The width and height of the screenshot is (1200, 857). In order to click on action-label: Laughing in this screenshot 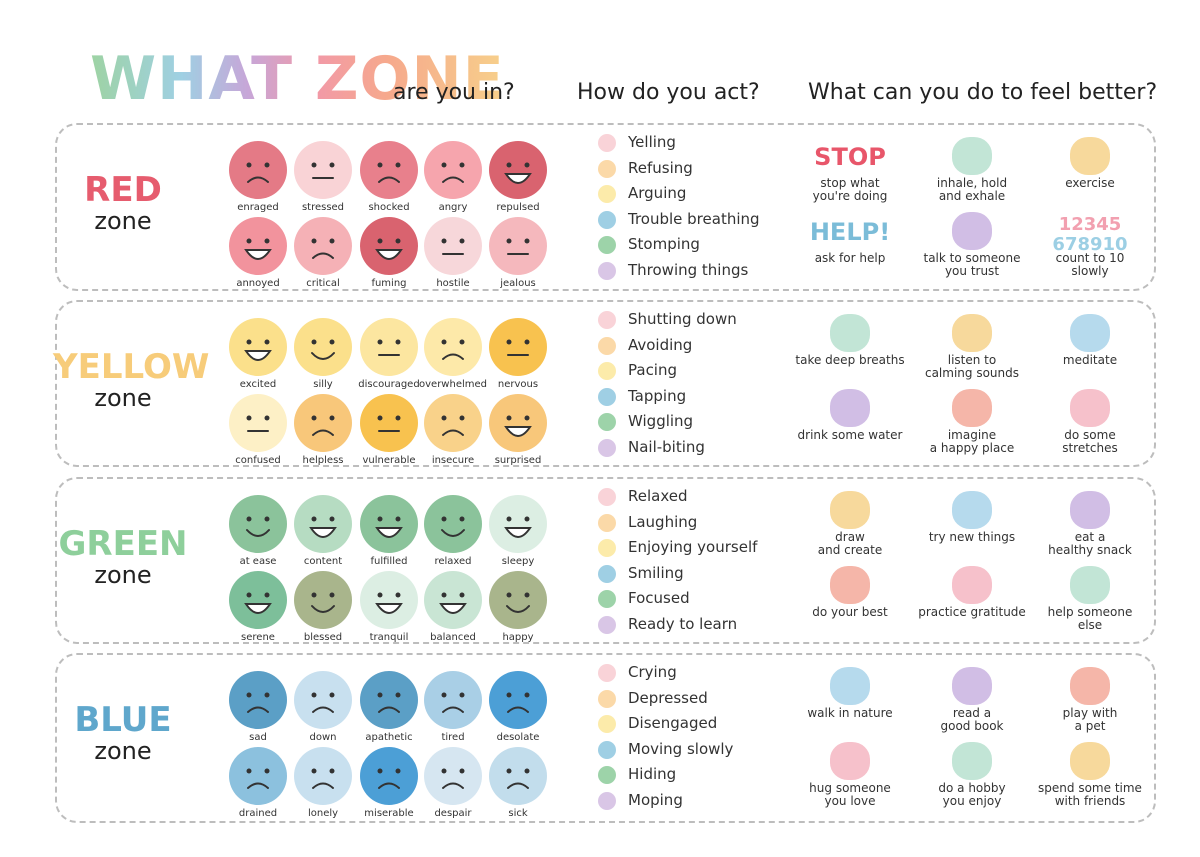, I will do `click(663, 521)`.